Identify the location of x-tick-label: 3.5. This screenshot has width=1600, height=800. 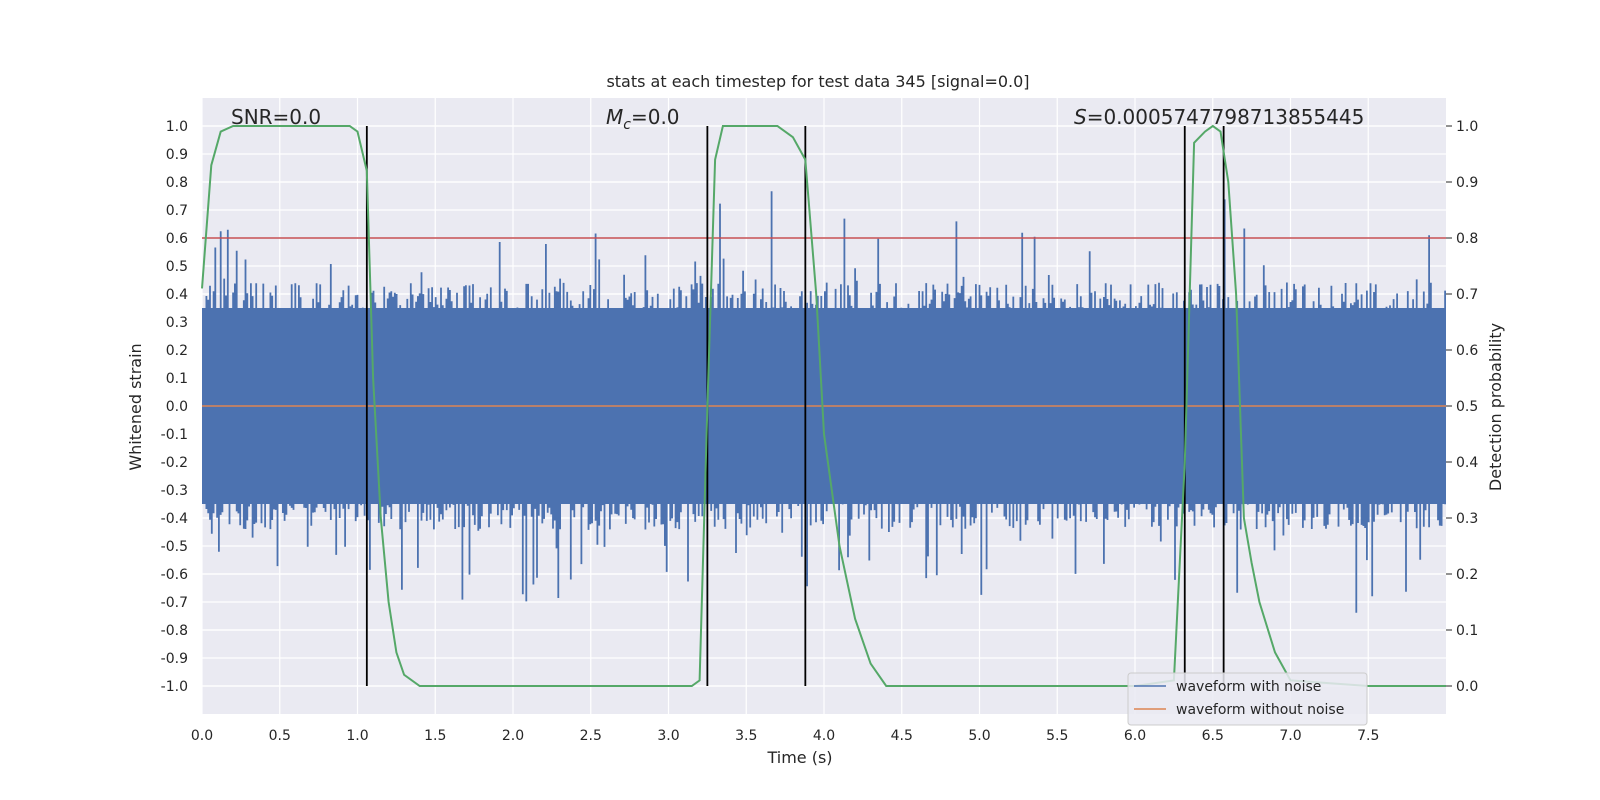
(746, 736).